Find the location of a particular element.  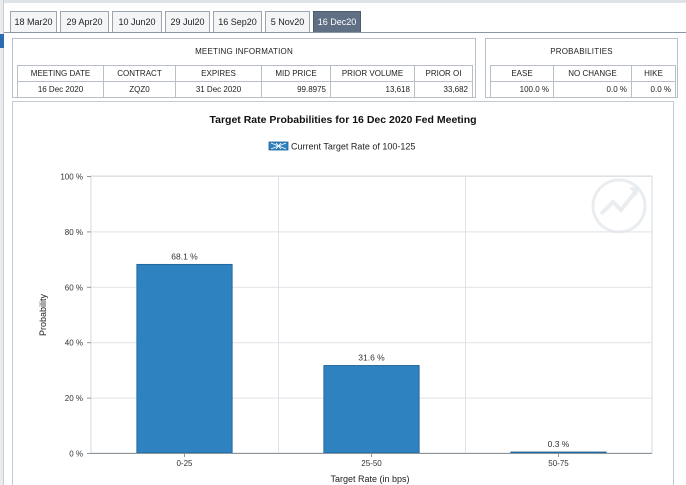

y-tick-label: 0 % is located at coordinates (76, 454).